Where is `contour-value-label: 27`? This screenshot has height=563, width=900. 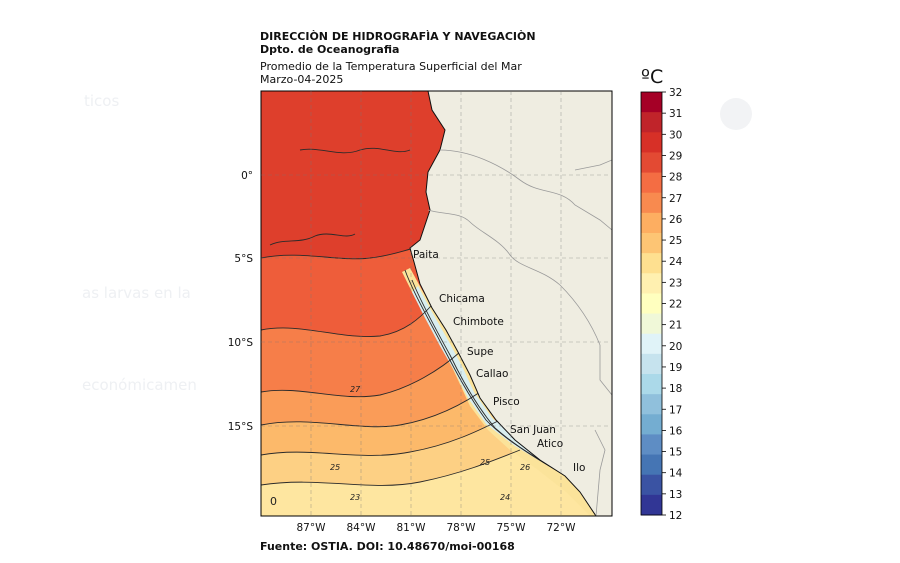
contour-value-label: 27 is located at coordinates (355, 389).